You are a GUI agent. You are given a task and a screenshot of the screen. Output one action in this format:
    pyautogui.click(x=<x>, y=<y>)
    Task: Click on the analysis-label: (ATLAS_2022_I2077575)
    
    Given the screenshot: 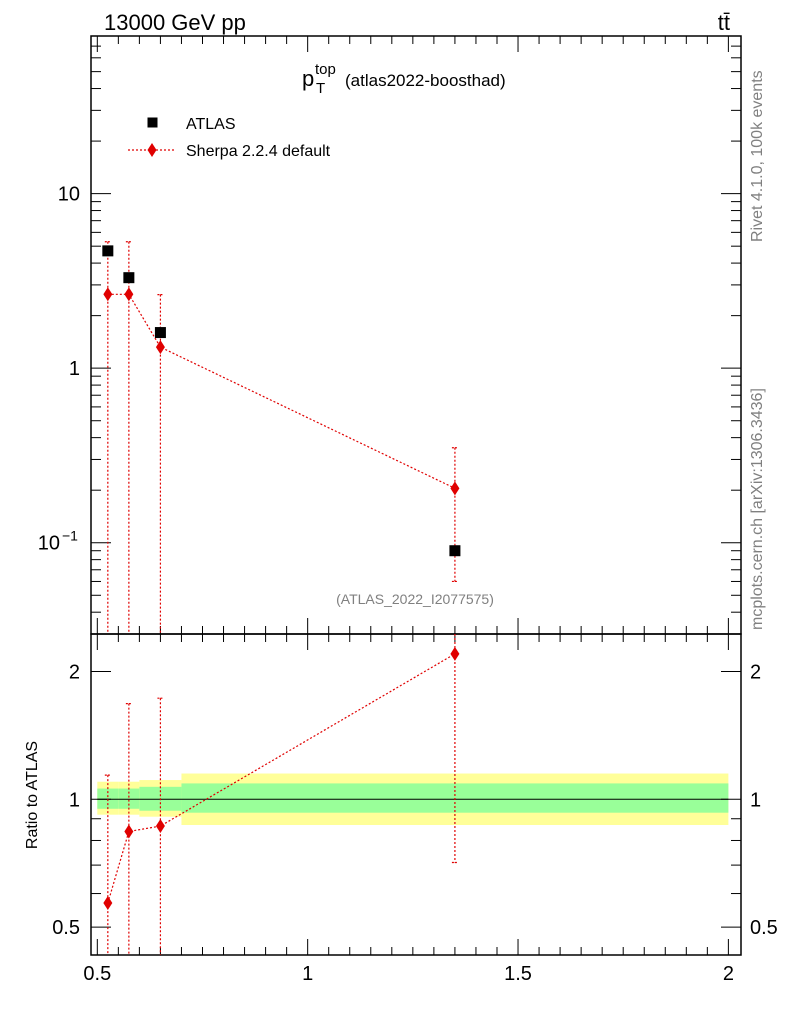 What is the action you would take?
    pyautogui.click(x=415, y=599)
    